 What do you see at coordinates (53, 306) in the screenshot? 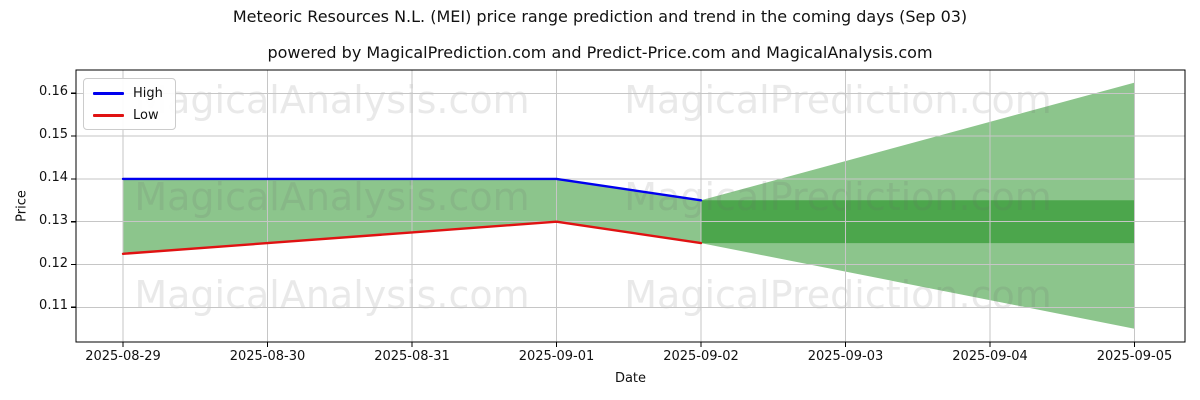
I see `y-tick-label: 0.11` at bounding box center [53, 306].